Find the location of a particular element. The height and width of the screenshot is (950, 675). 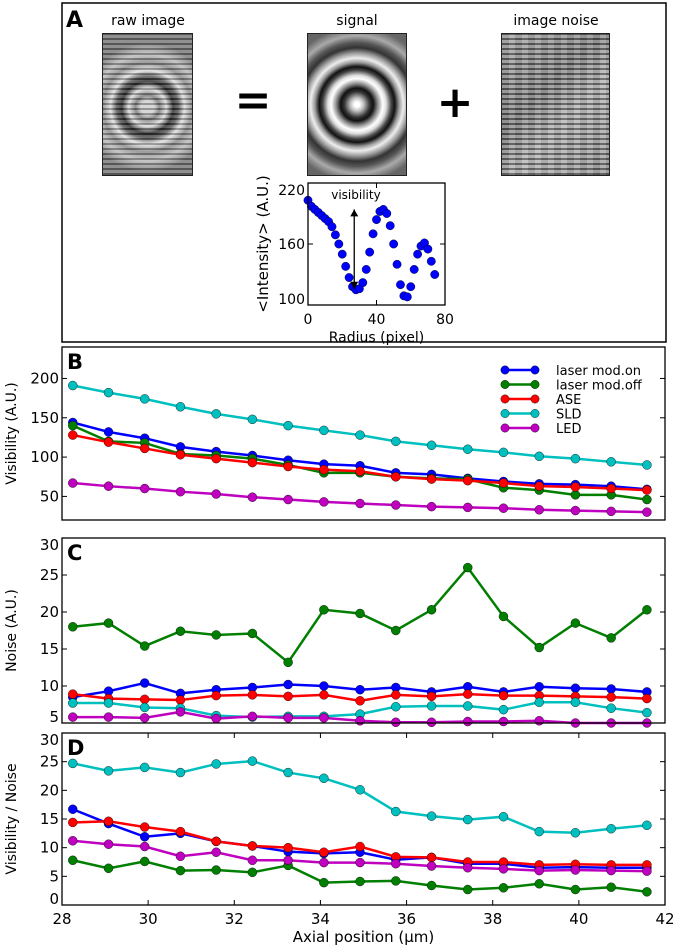

y-tick-label: 20 is located at coordinates (49, 790).